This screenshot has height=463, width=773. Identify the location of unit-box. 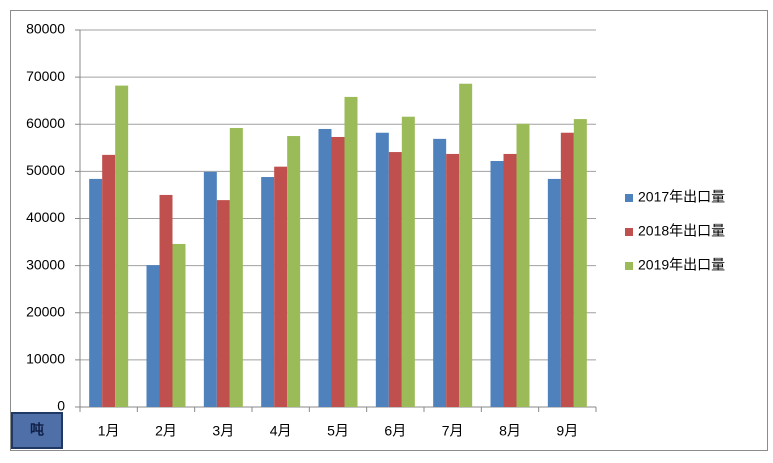
(37, 430).